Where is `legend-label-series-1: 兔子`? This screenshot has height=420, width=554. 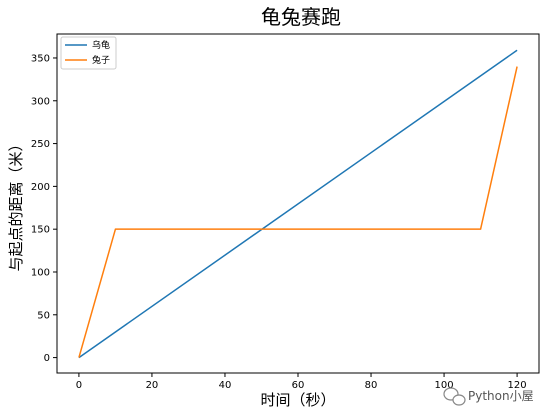
legend-label-series-1: 兔子 is located at coordinates (101, 60).